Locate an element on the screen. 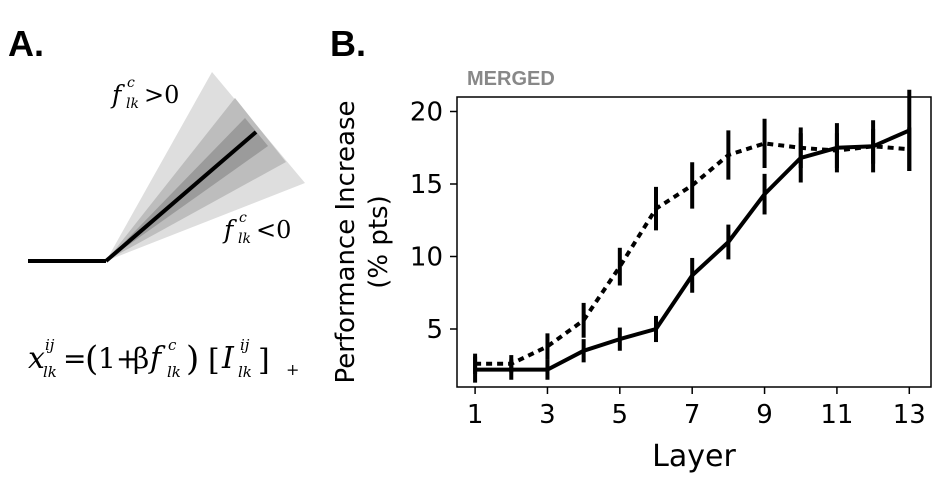 This screenshot has width=938, height=499. x-tick-label: 11 is located at coordinates (836, 415).